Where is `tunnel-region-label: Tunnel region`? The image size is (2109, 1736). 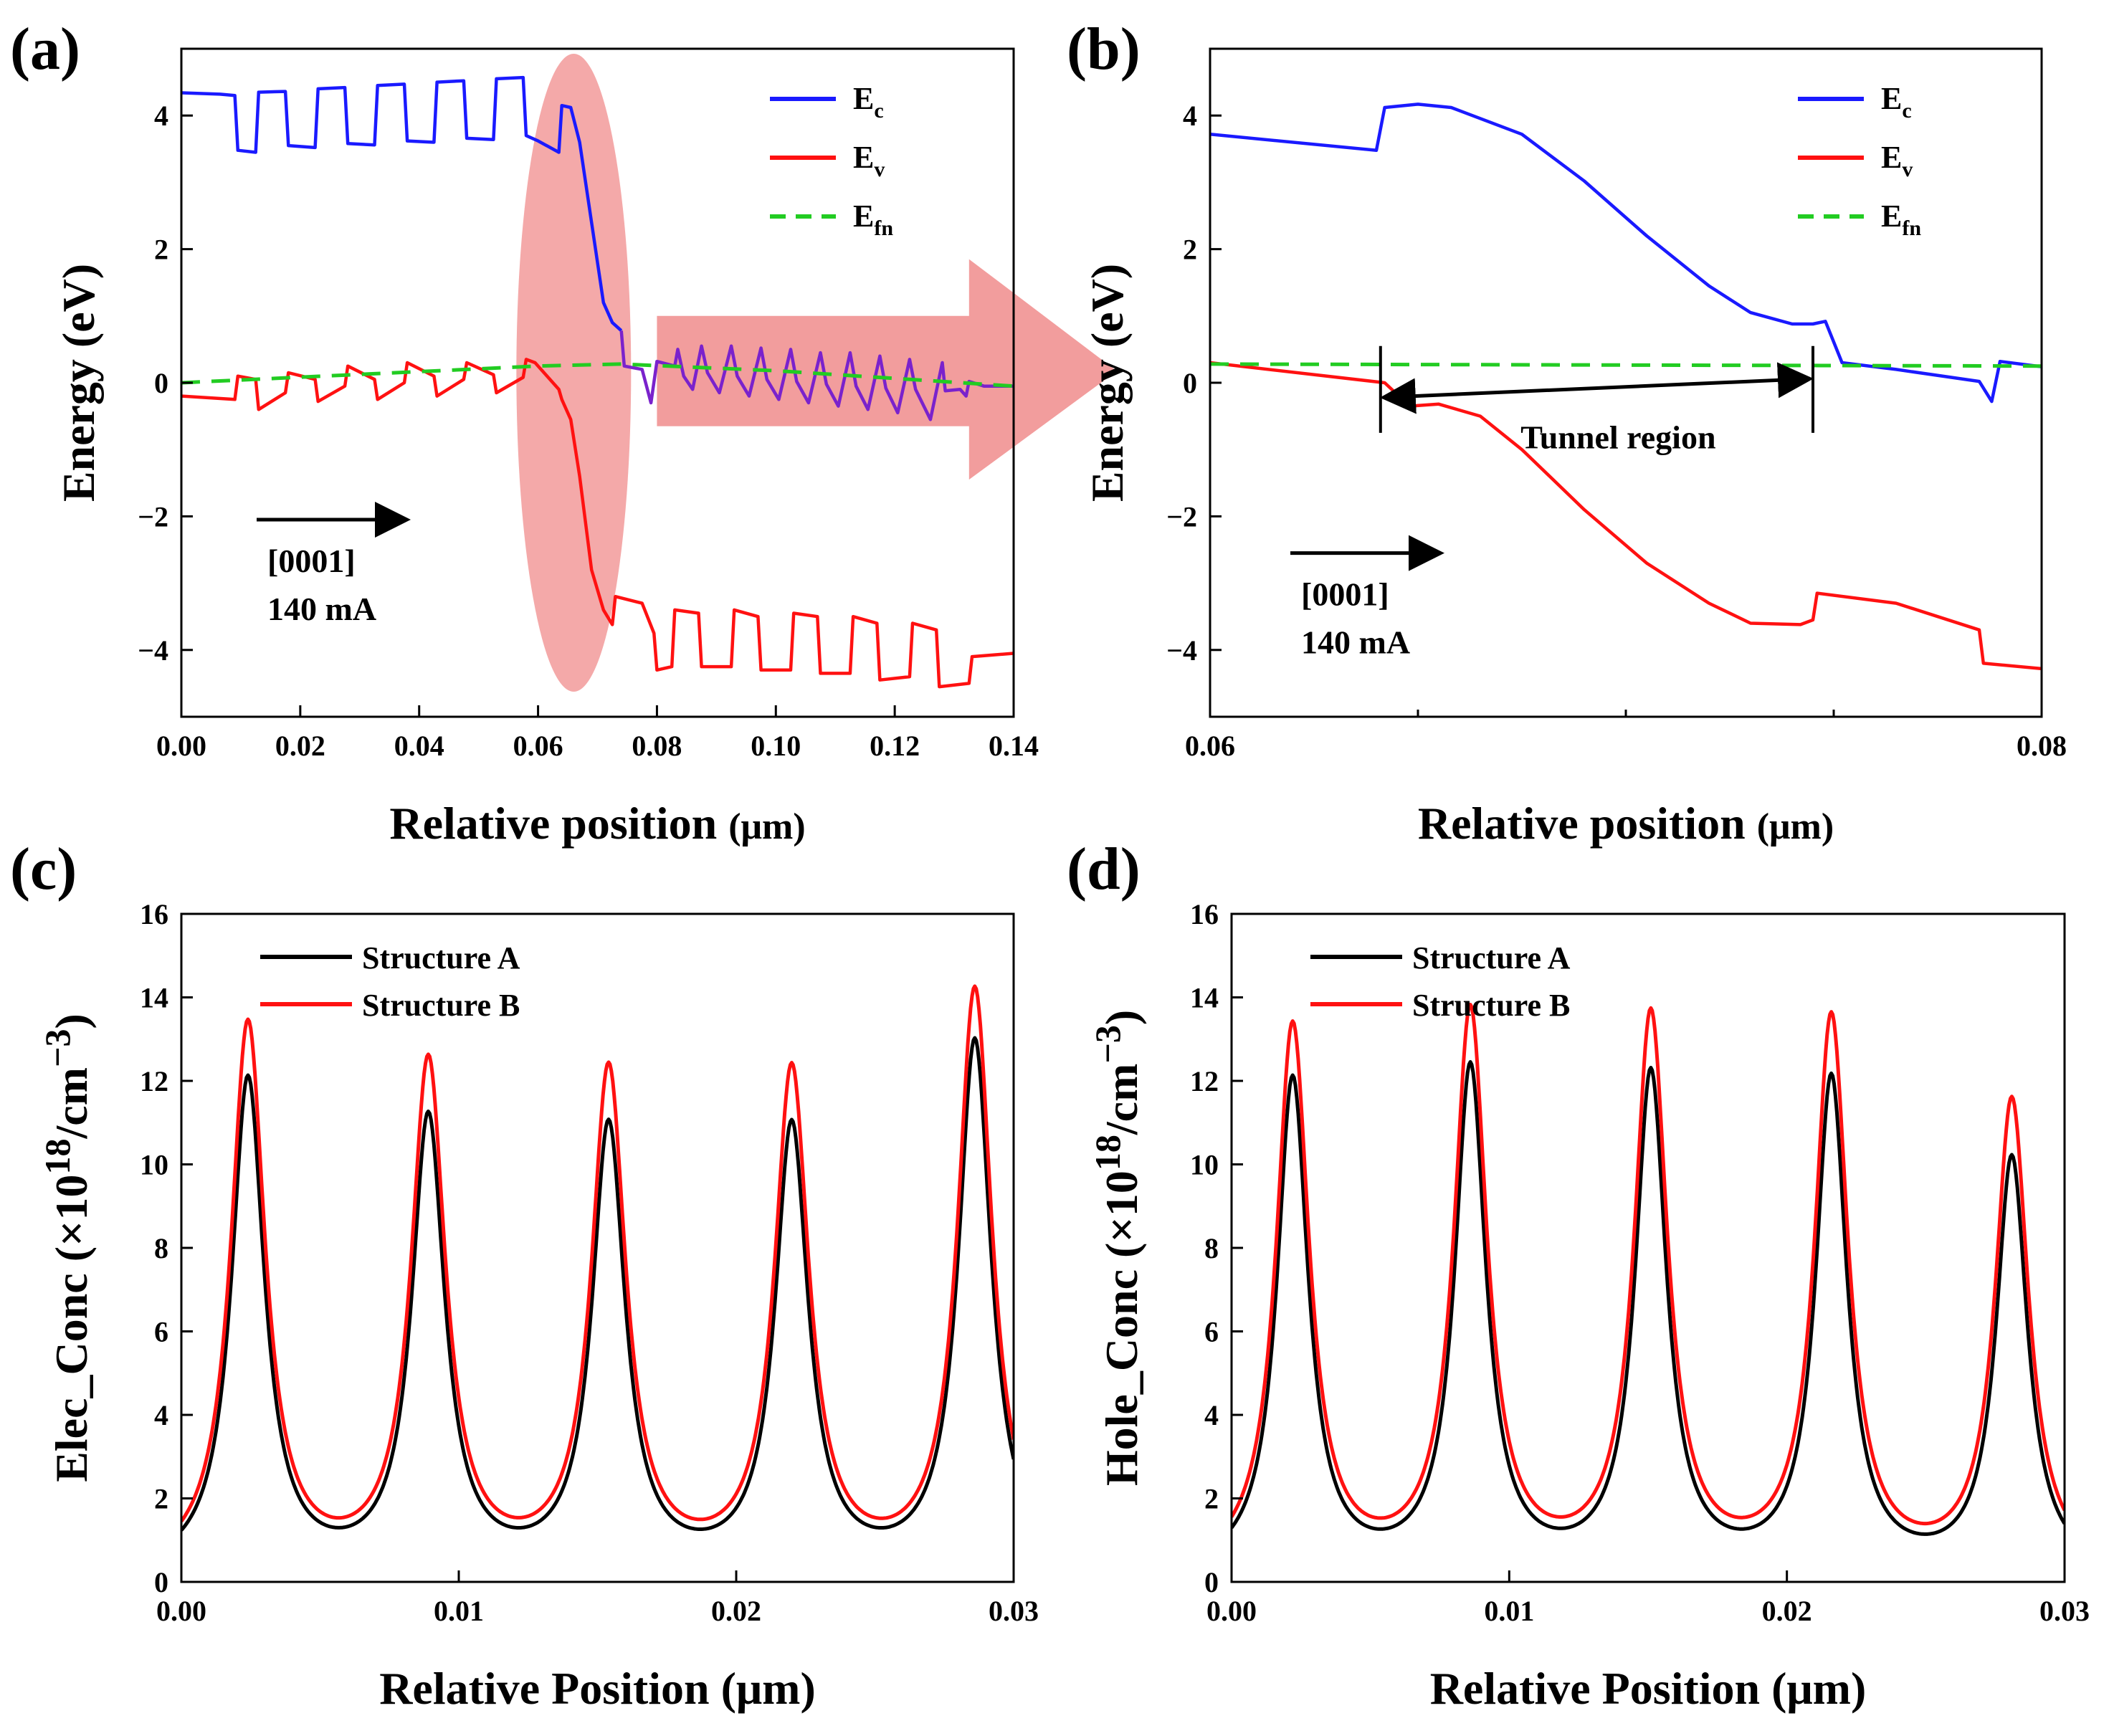 tunnel-region-label: Tunnel region is located at coordinates (1617, 437).